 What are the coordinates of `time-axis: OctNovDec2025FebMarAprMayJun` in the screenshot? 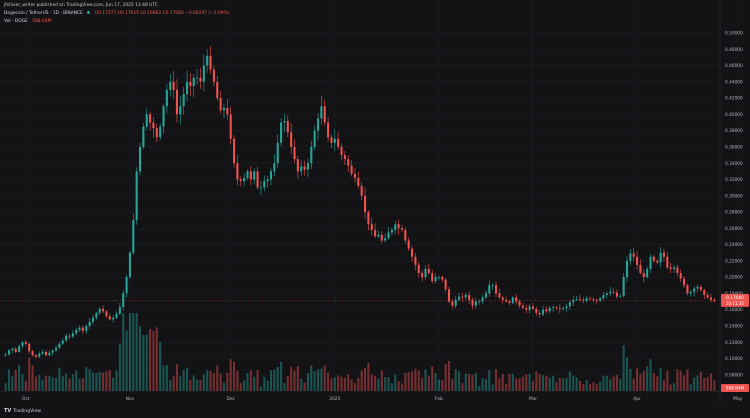 It's located at (386, 399).